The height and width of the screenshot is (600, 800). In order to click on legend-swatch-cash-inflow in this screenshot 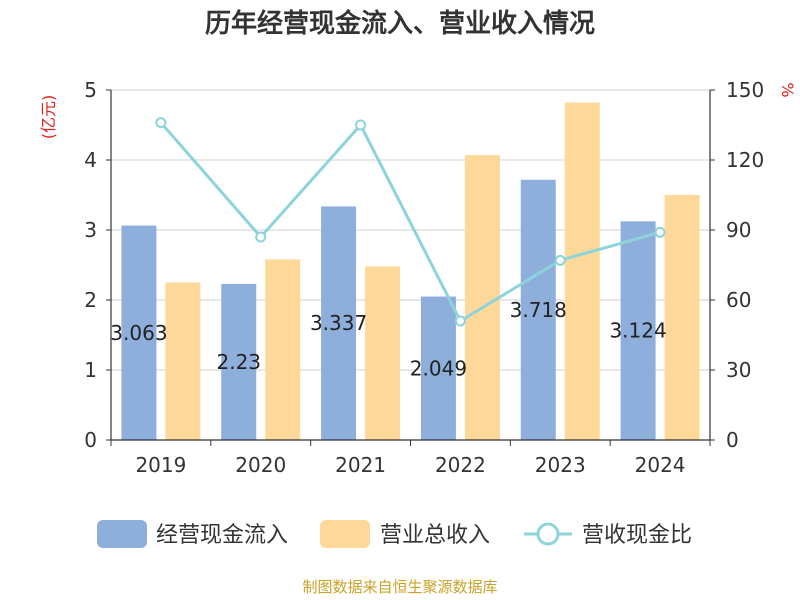, I will do `click(122, 534)`.